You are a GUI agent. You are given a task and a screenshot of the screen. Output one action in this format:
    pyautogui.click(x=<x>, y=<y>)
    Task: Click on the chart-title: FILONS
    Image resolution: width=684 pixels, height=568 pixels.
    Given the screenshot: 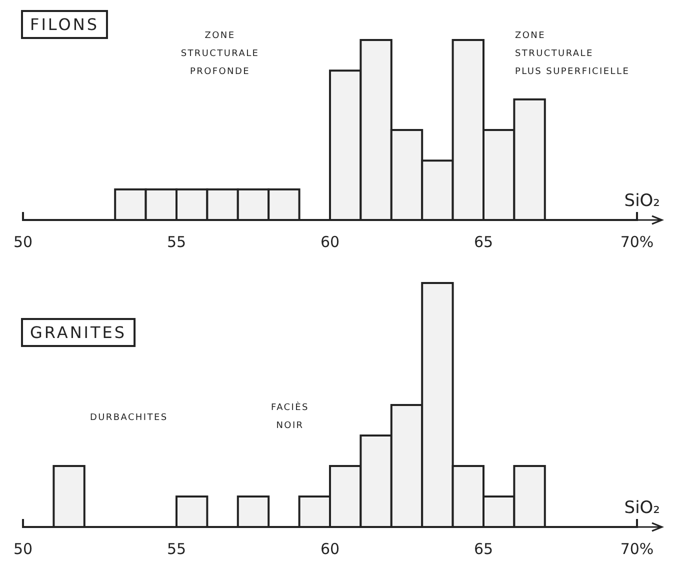 What is the action you would take?
    pyautogui.click(x=64, y=24)
    